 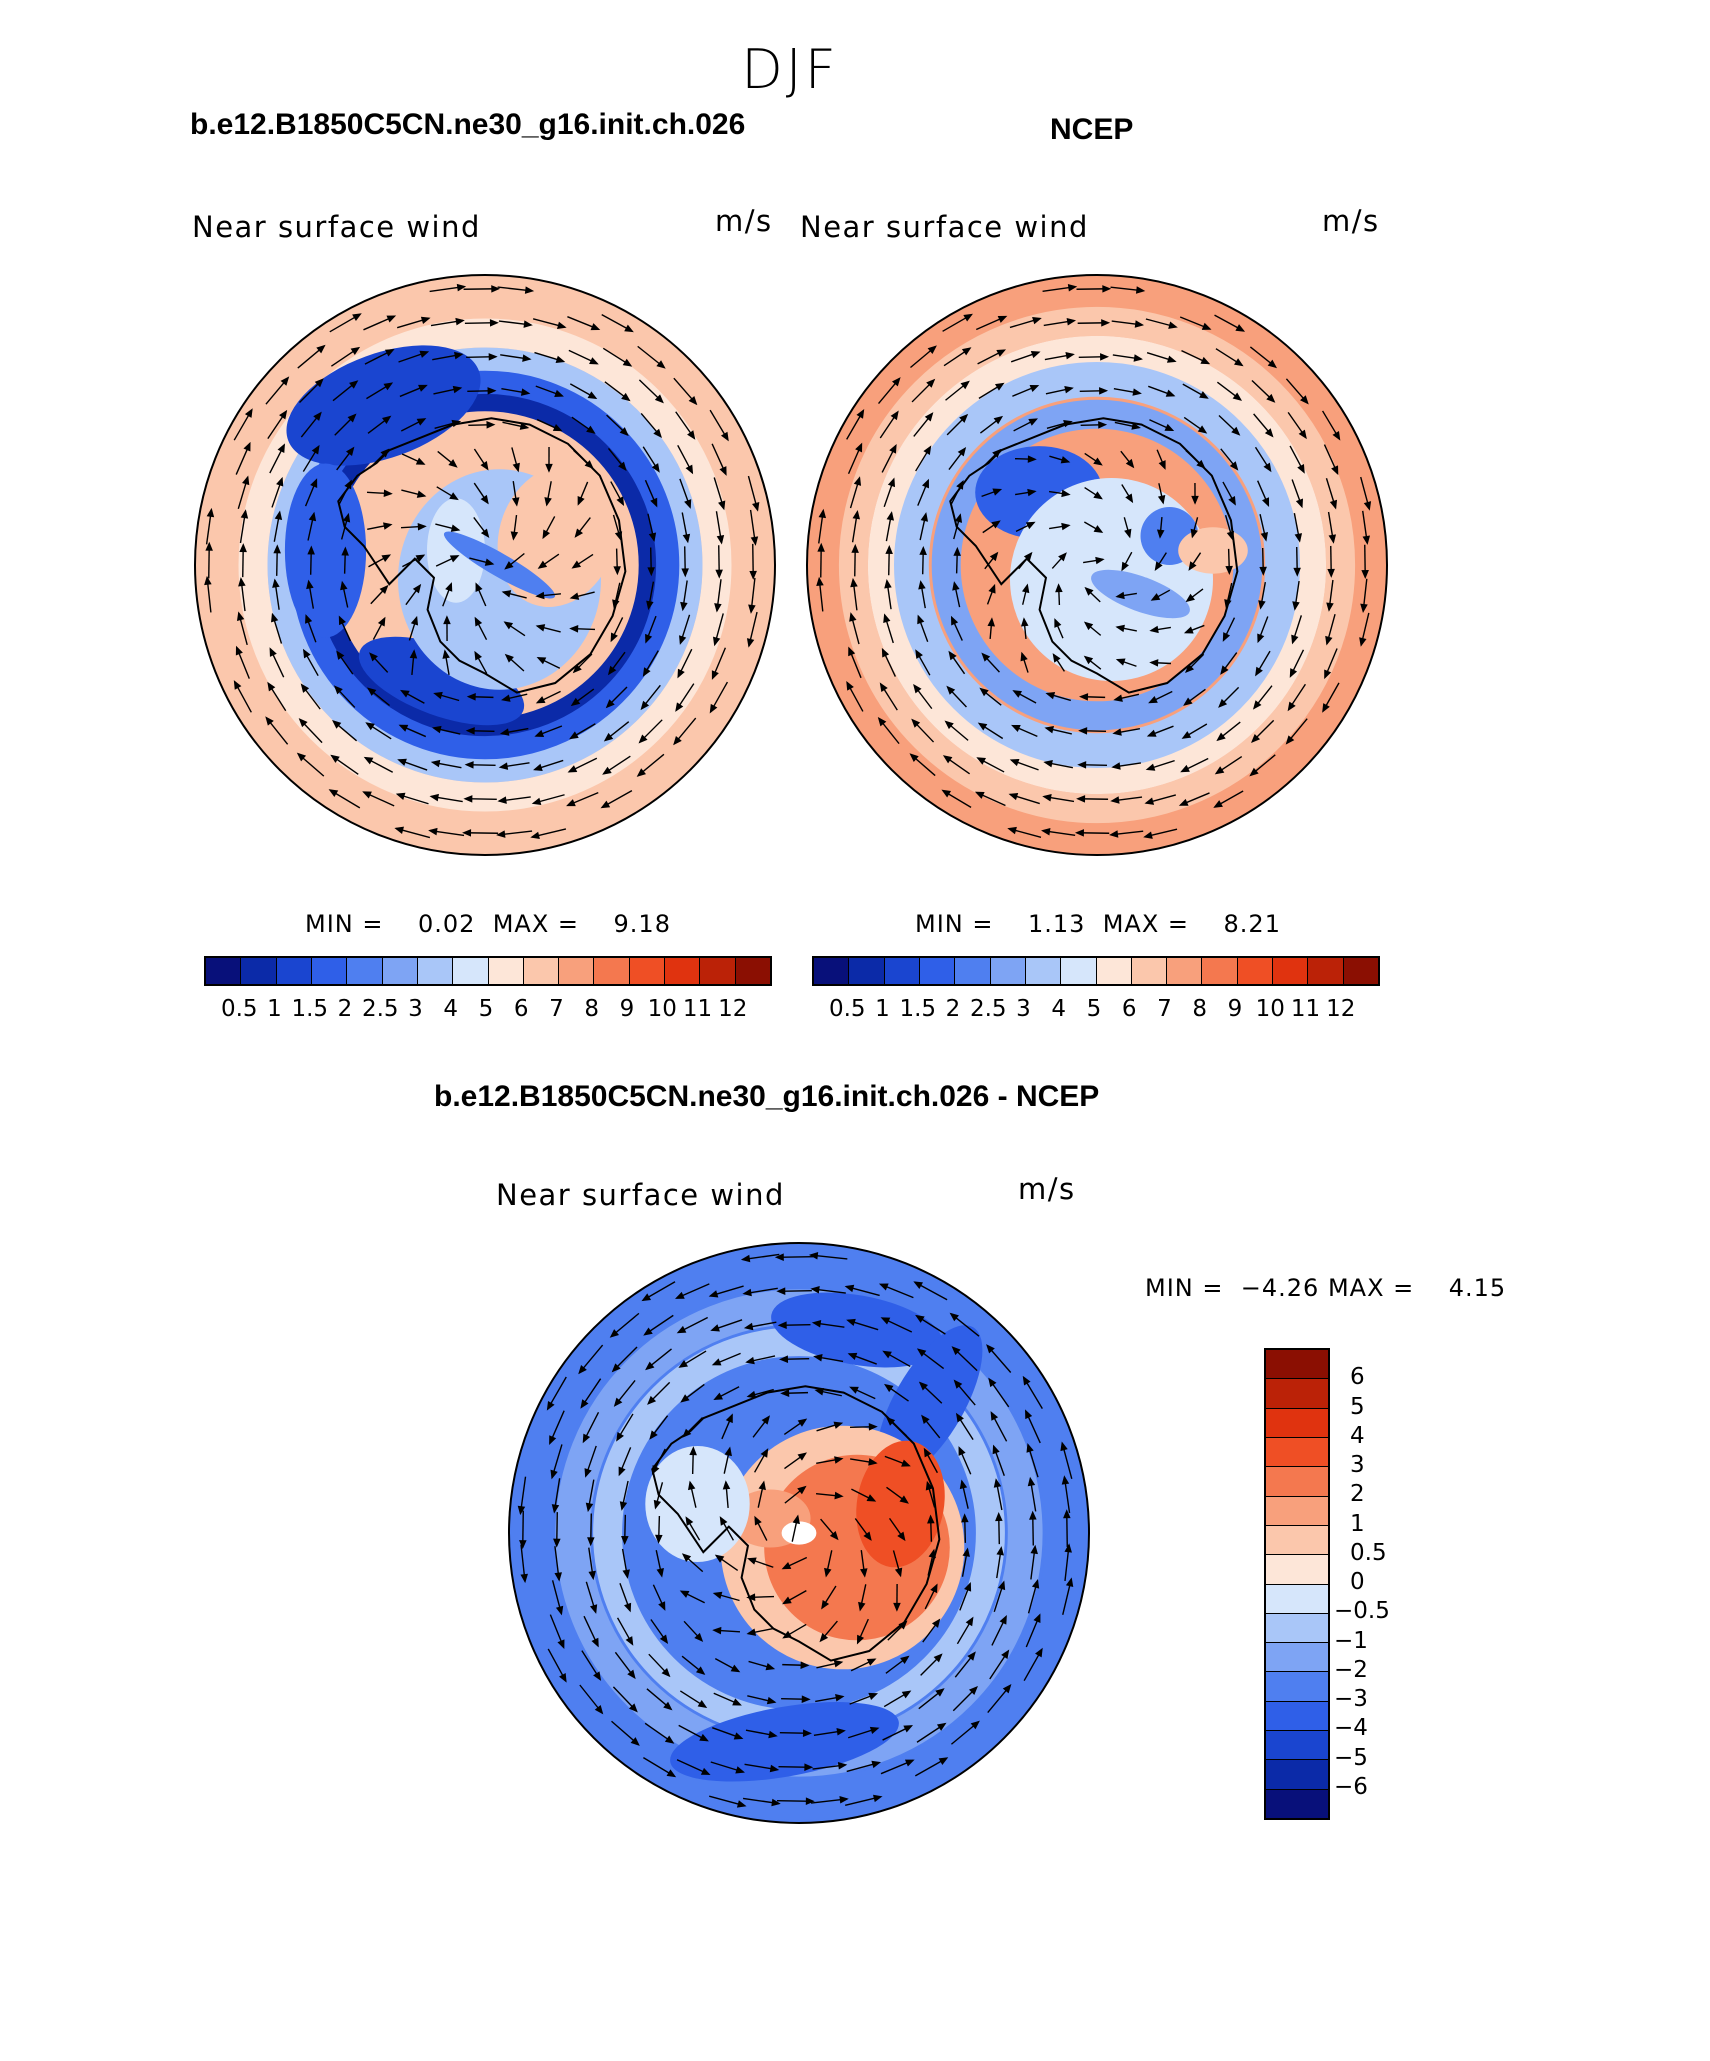 I want to click on panel2-colorbar, so click(x=1096, y=971).